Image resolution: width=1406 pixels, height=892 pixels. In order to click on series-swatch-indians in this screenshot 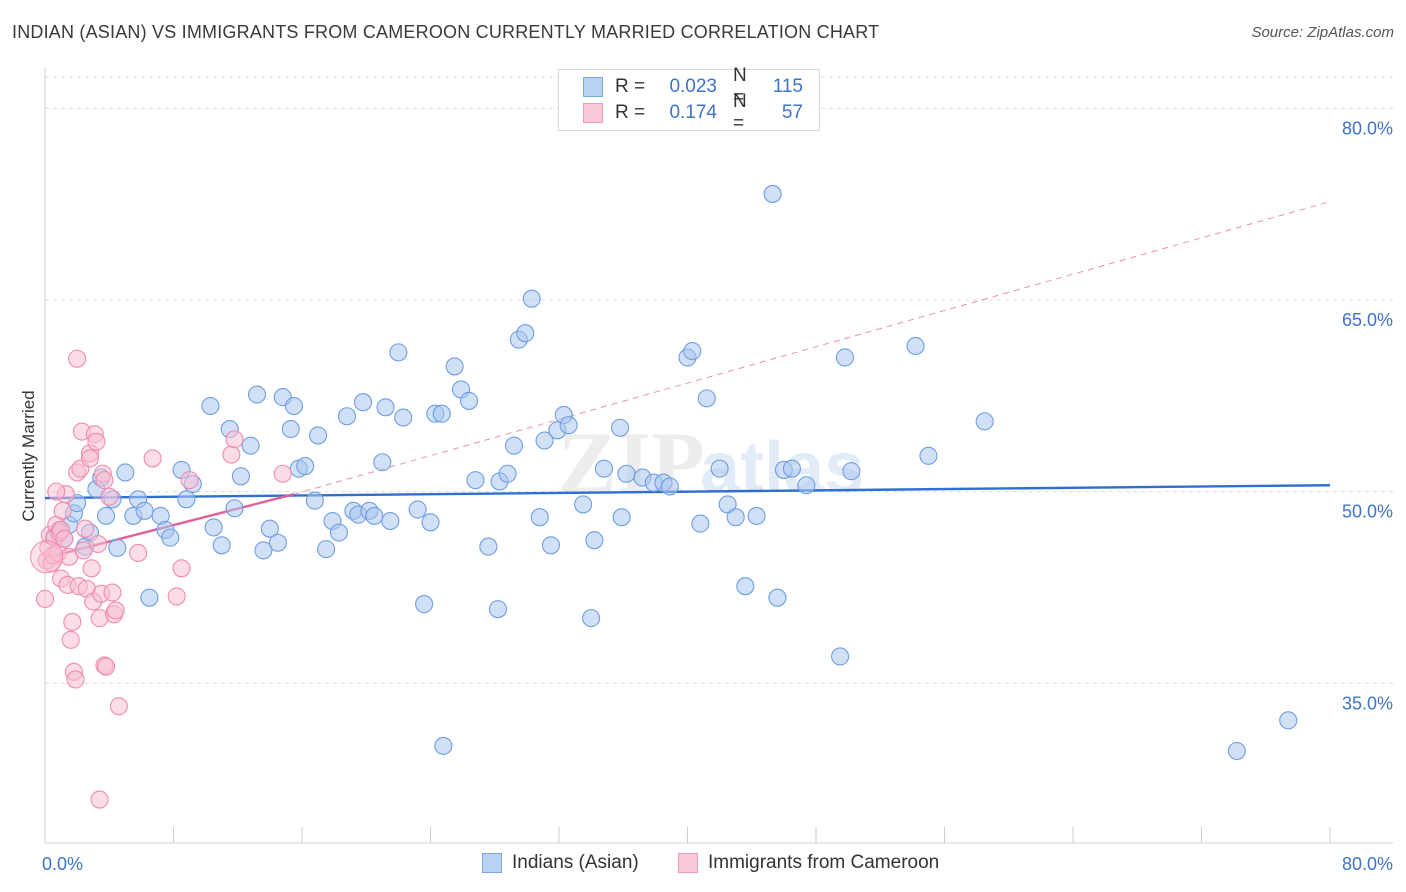, I will do `click(492, 863)`.